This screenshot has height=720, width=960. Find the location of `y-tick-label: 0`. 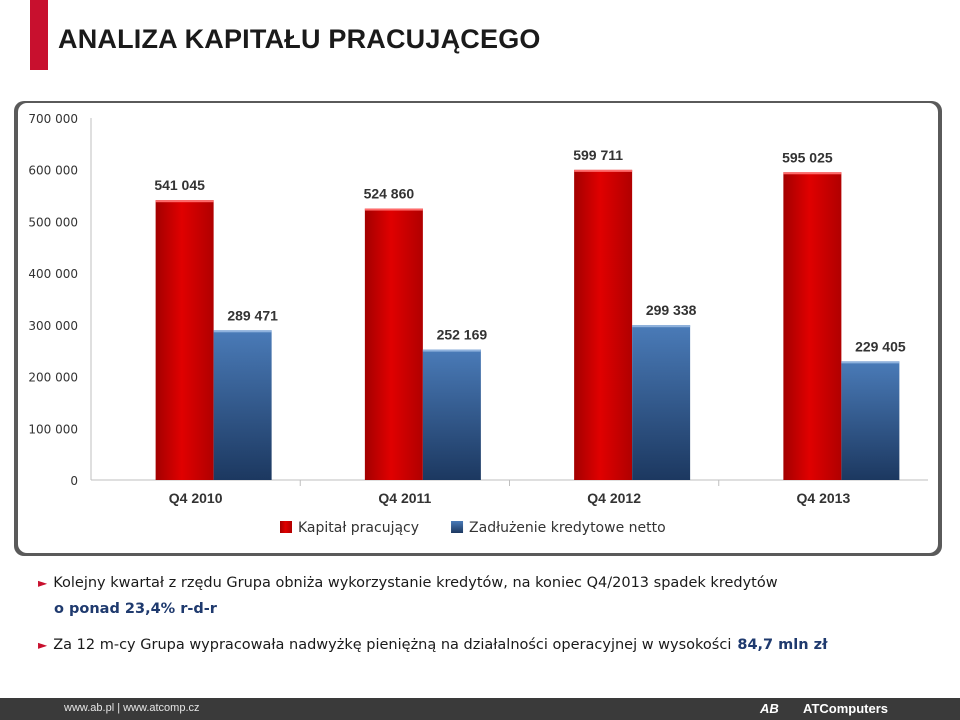

y-tick-label: 0 is located at coordinates (74, 481).